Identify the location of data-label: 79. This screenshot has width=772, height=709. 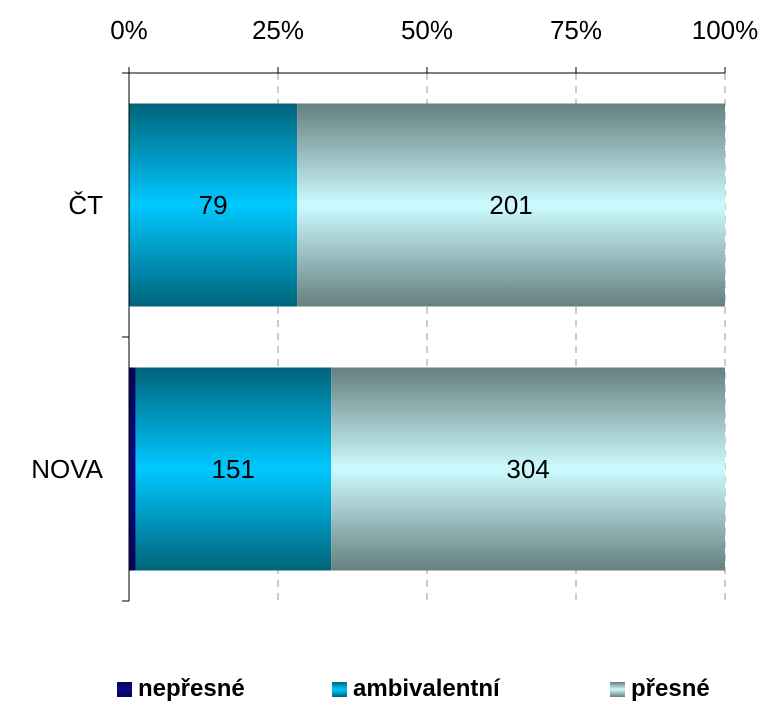
(213, 205).